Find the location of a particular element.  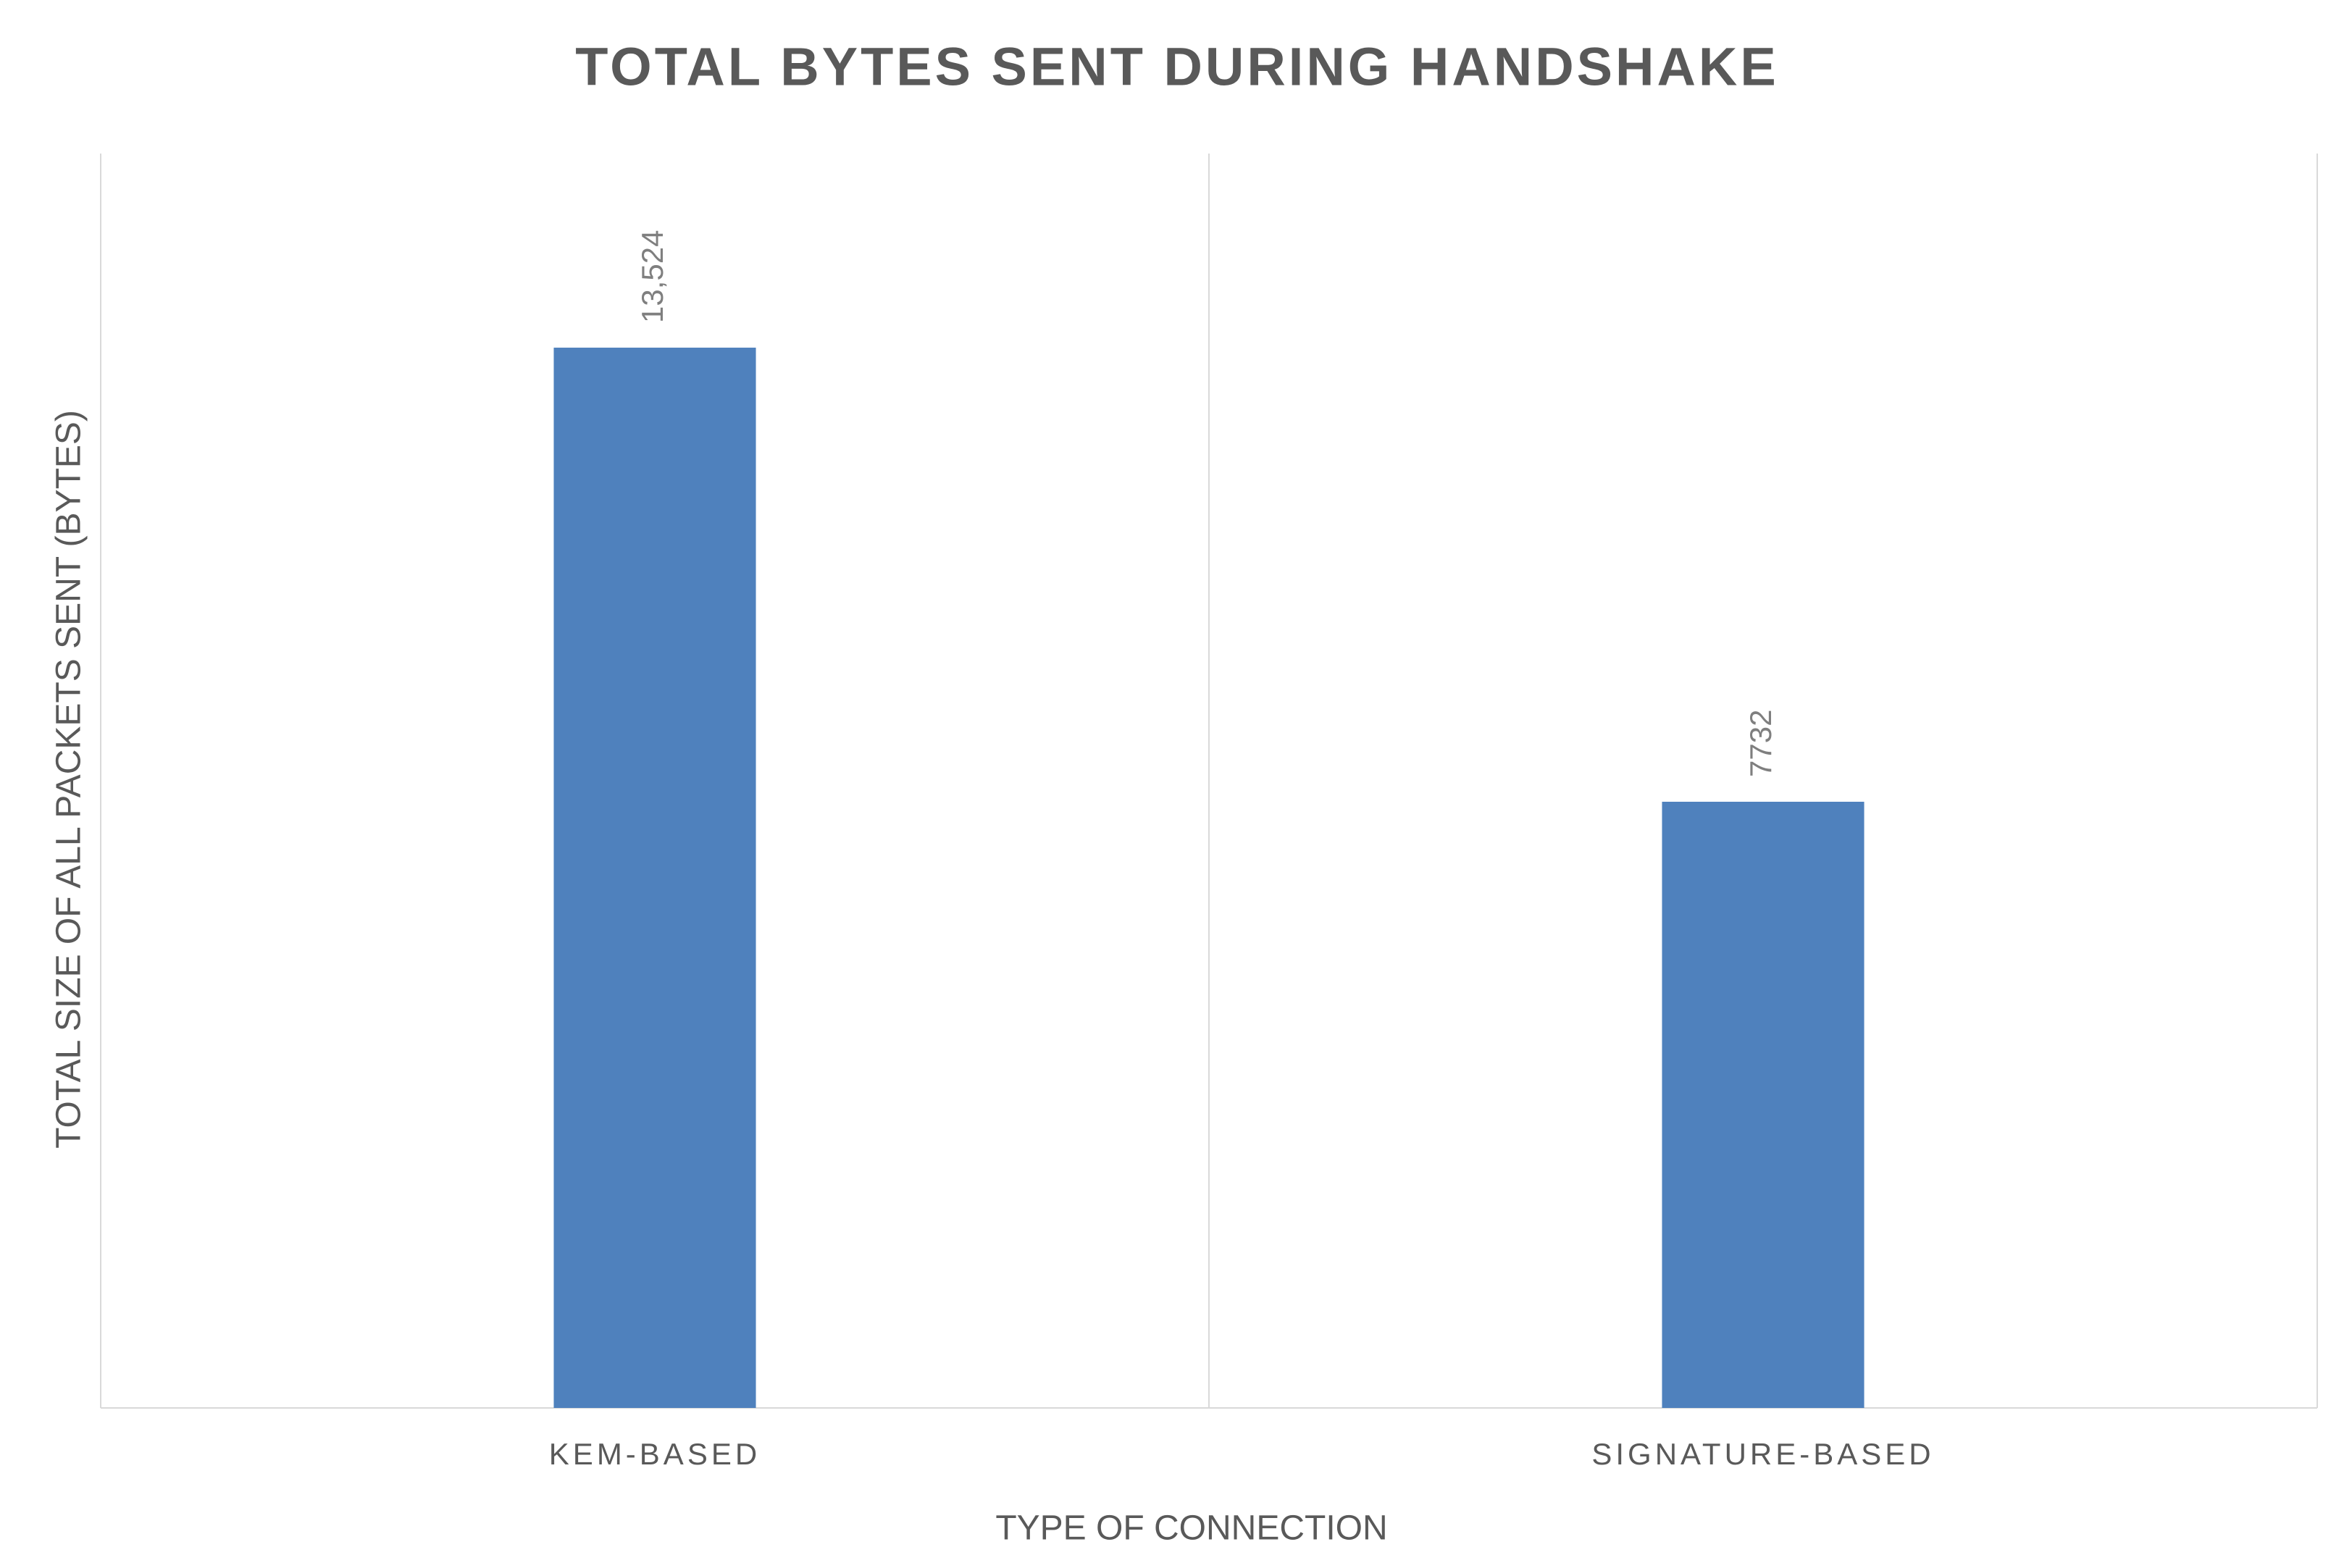

data-label: 13,524 is located at coordinates (652, 276).